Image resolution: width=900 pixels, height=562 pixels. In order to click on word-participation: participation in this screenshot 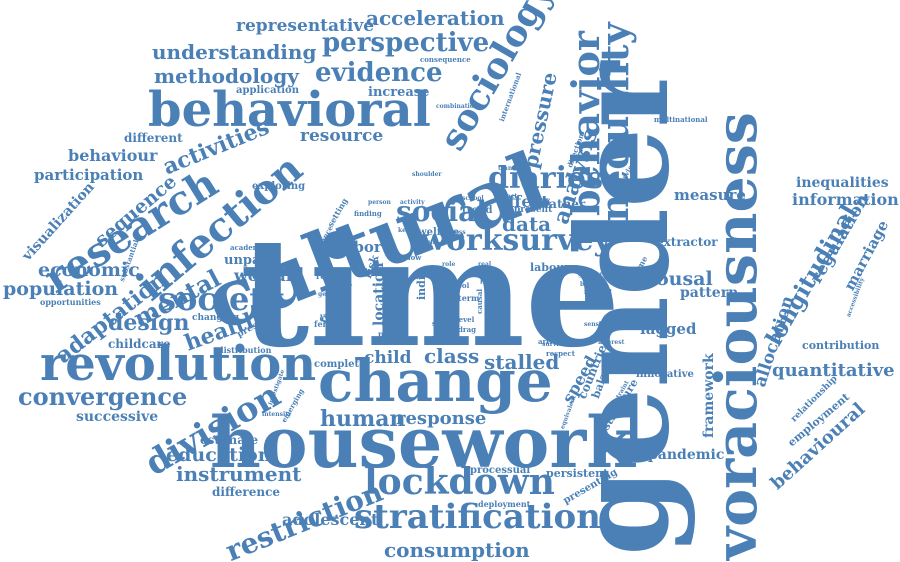, I will do `click(89, 175)`.